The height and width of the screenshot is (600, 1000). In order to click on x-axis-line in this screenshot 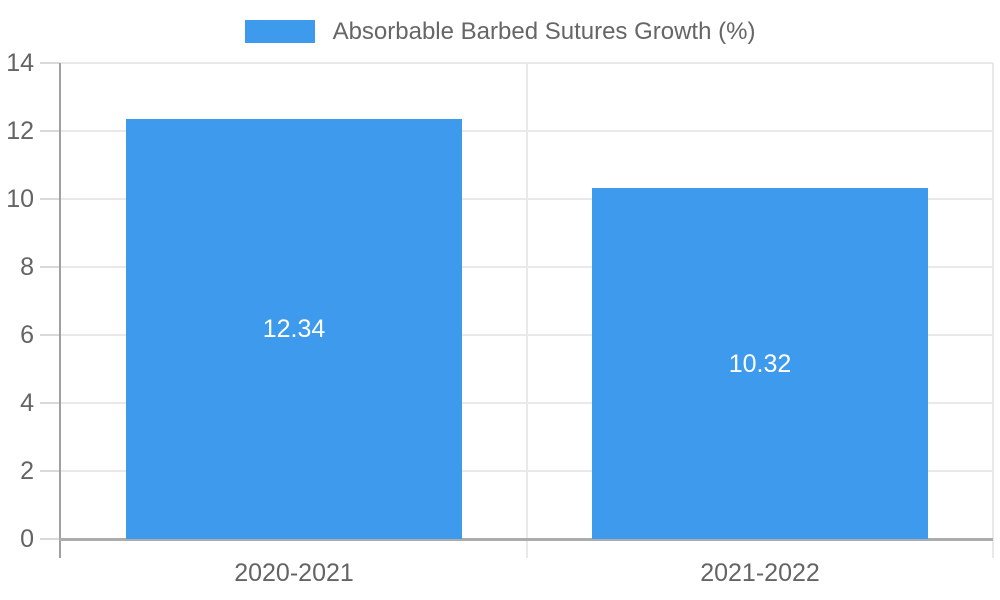, I will do `click(526, 539)`.